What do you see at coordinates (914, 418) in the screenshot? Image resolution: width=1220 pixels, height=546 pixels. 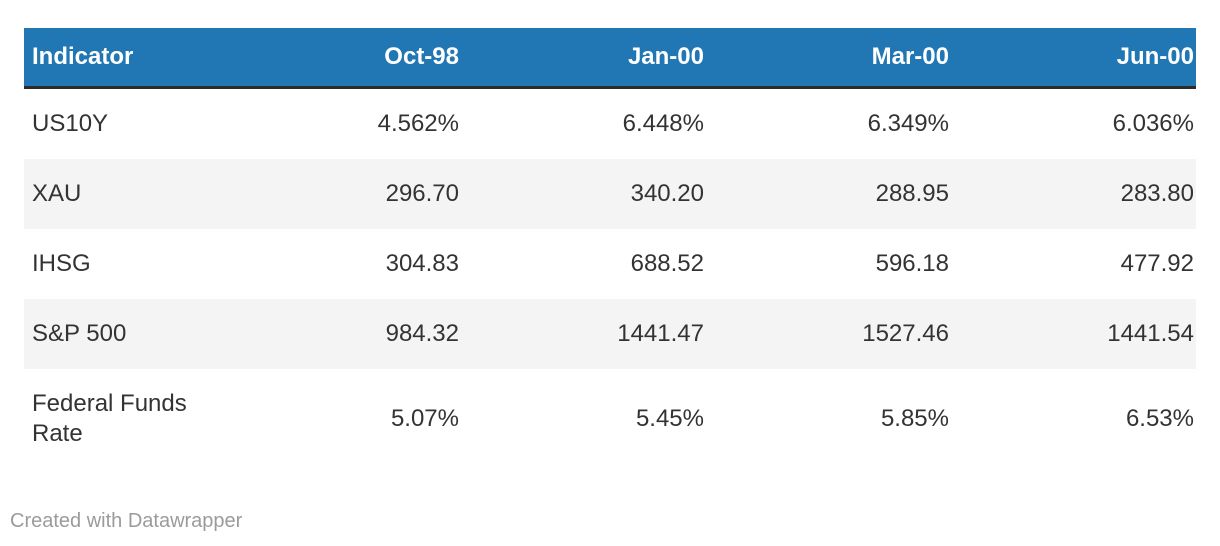 I see `cell-value: 5.85%` at bounding box center [914, 418].